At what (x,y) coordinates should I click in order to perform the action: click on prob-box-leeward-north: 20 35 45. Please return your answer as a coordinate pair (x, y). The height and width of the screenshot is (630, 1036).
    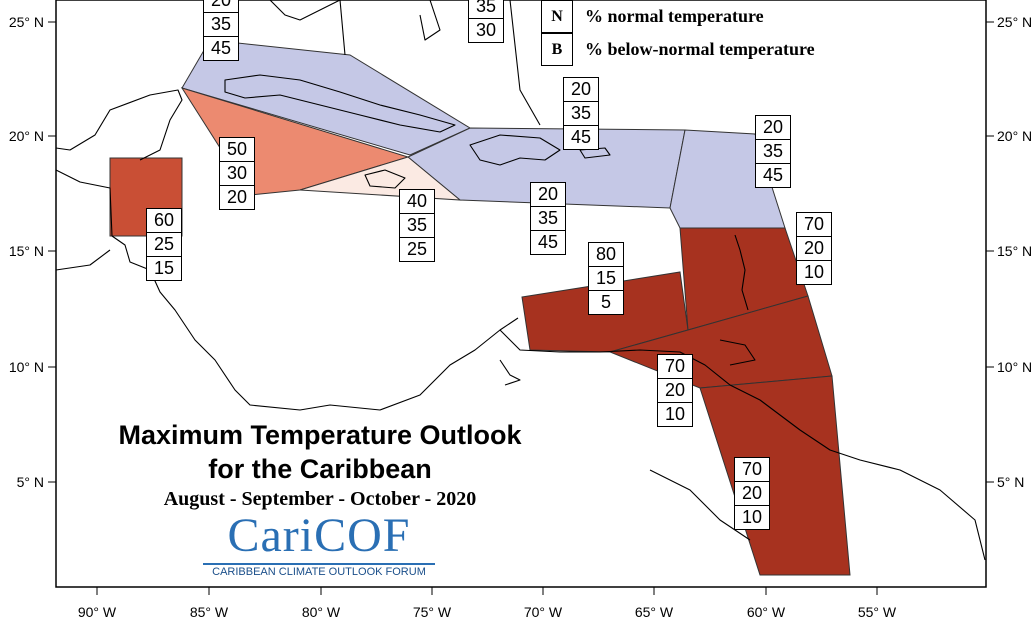
    Looking at the image, I should click on (773, 151).